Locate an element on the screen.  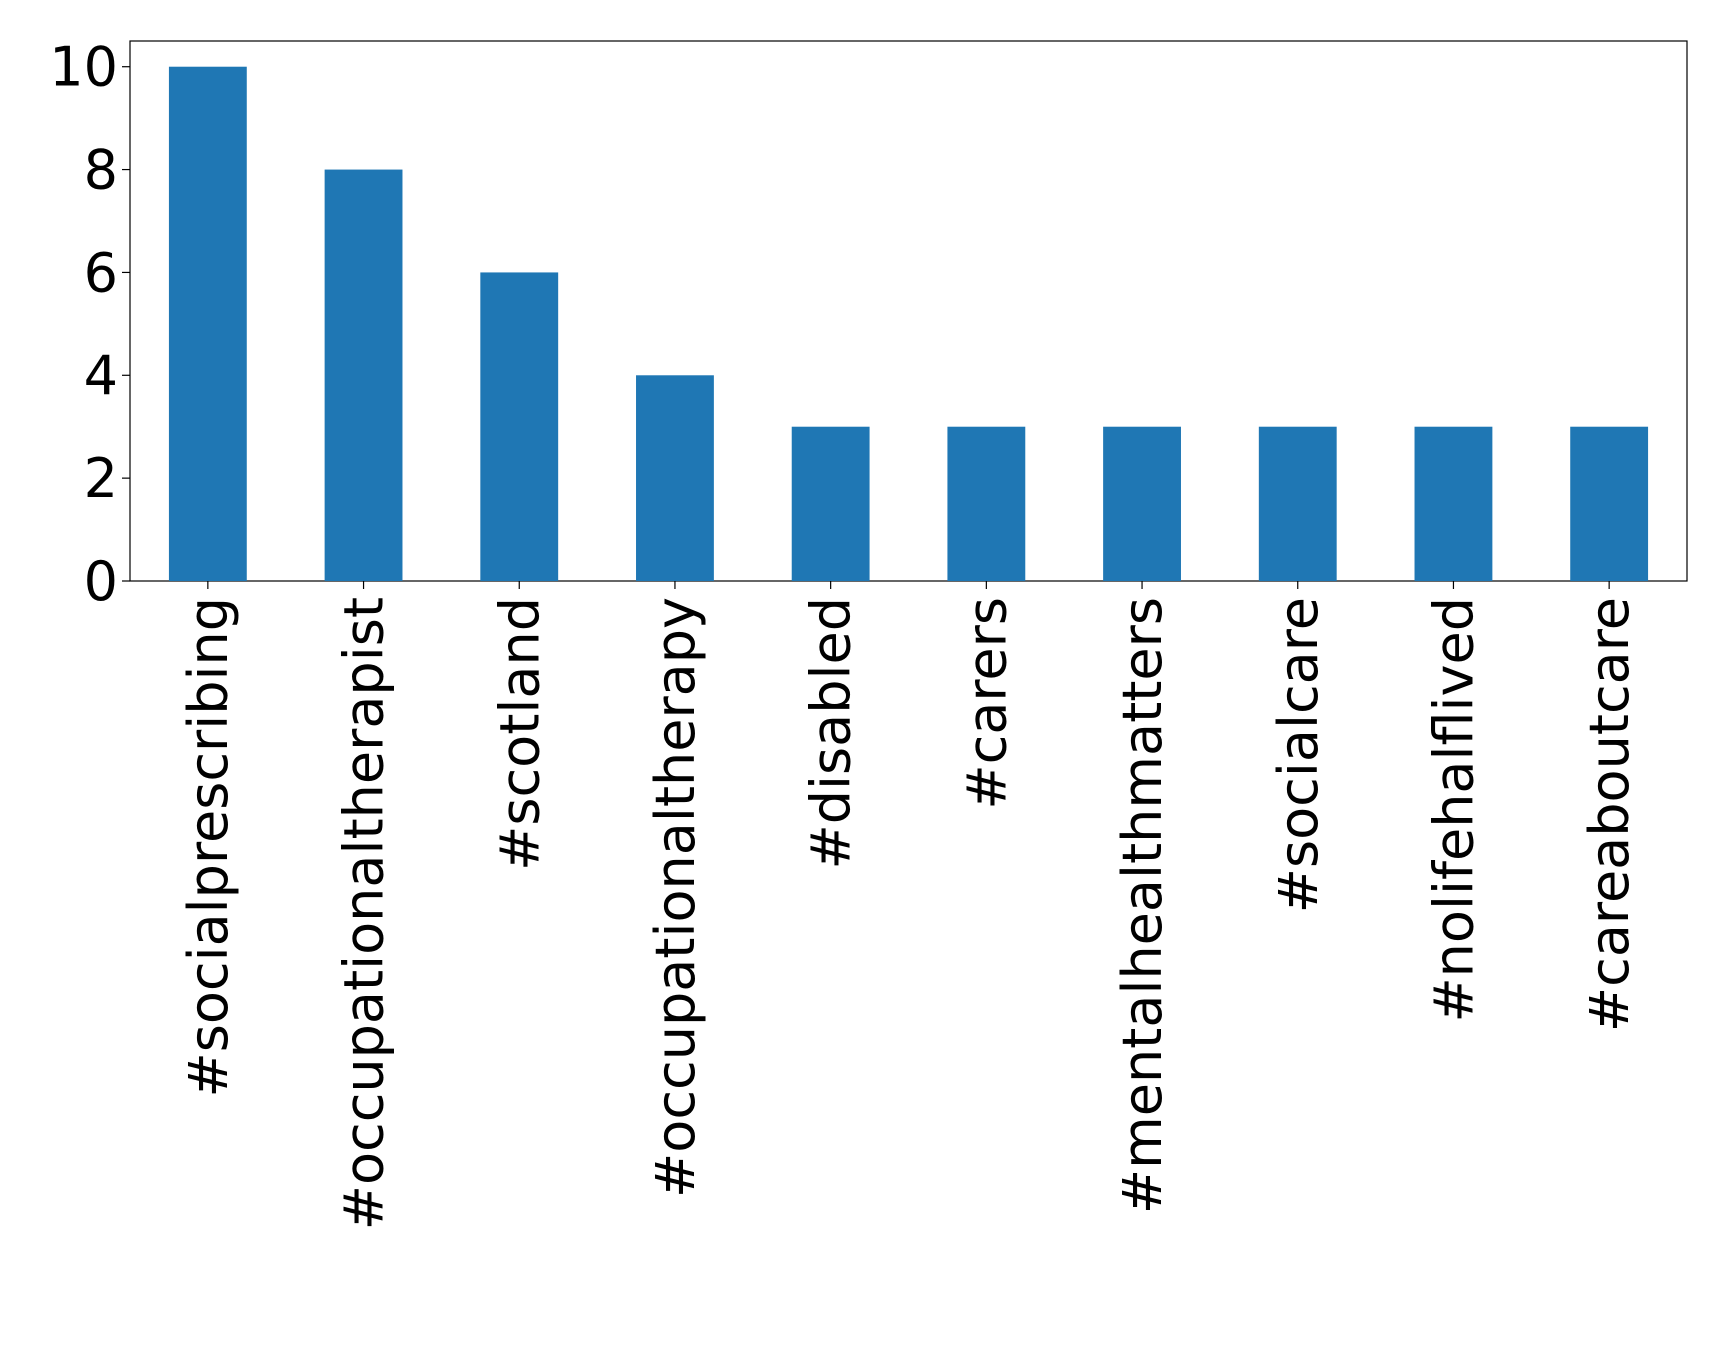
x-tick-label: #careaboutcare is located at coordinates (1609, 814).